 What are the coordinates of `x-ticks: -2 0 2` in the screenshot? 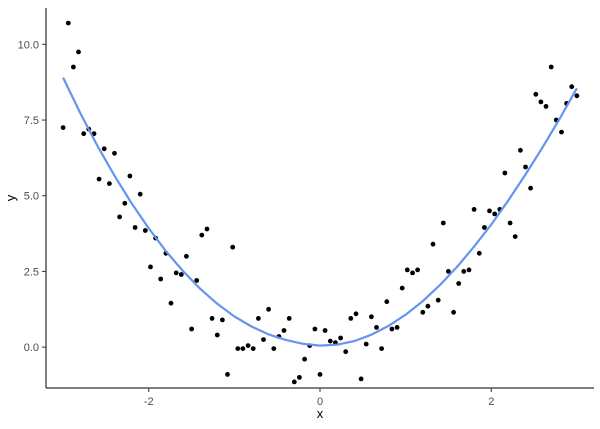 It's located at (319, 398).